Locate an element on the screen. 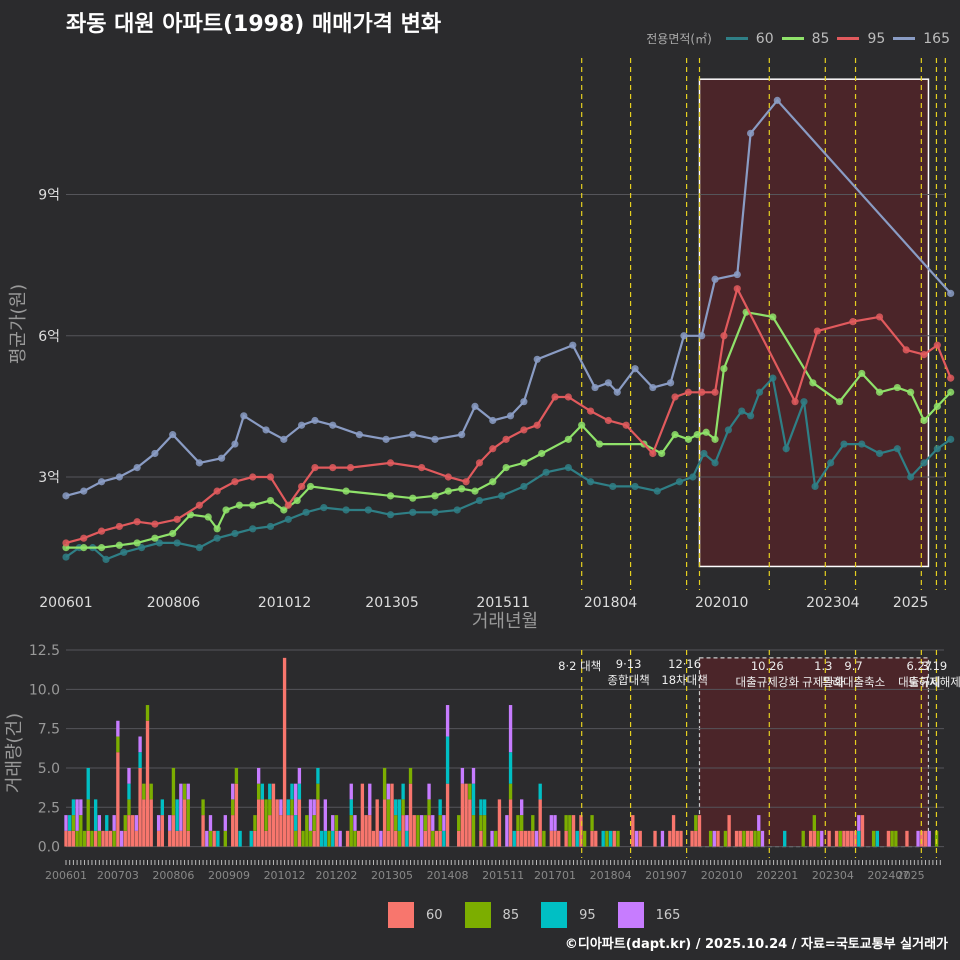  legend-title: 전용면적(㎡) is located at coordinates (679, 39).